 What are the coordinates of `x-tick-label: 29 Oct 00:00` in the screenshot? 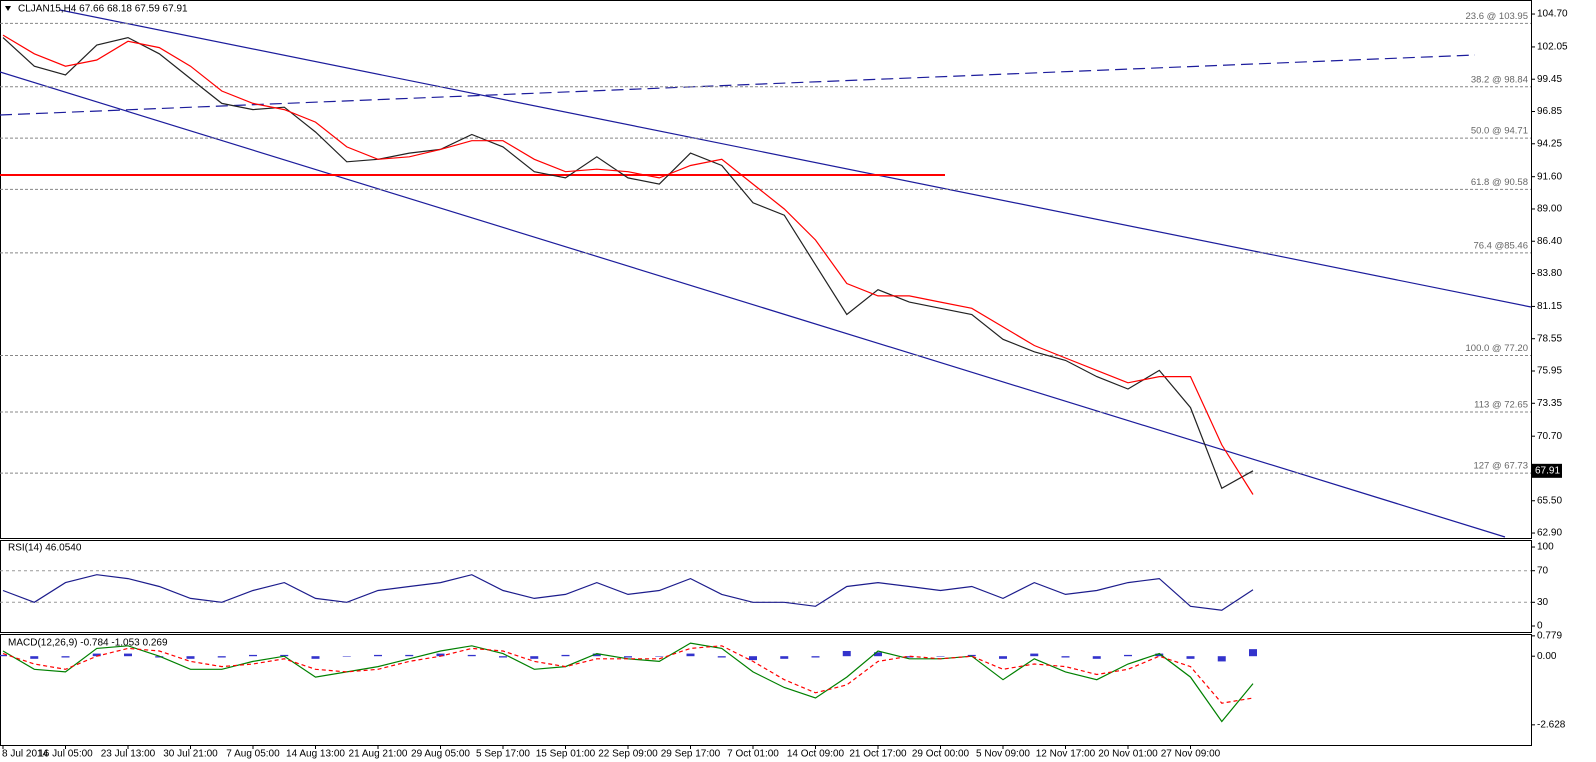 It's located at (941, 754).